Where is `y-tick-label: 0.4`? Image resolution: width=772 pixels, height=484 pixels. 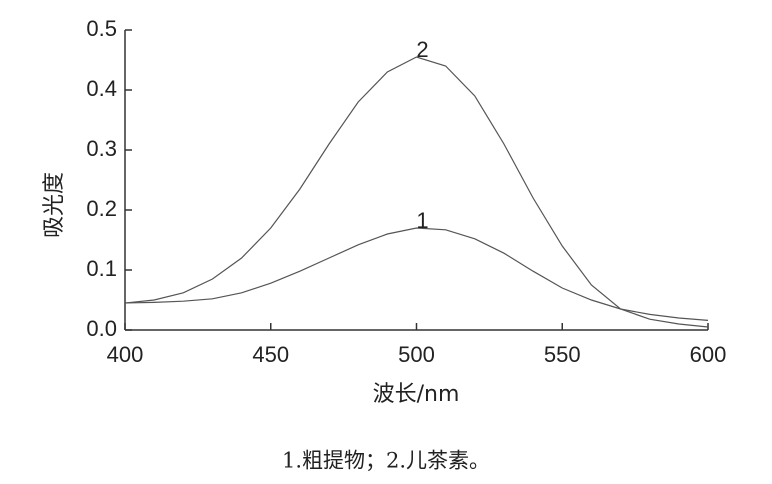 y-tick-label: 0.4 is located at coordinates (101, 88).